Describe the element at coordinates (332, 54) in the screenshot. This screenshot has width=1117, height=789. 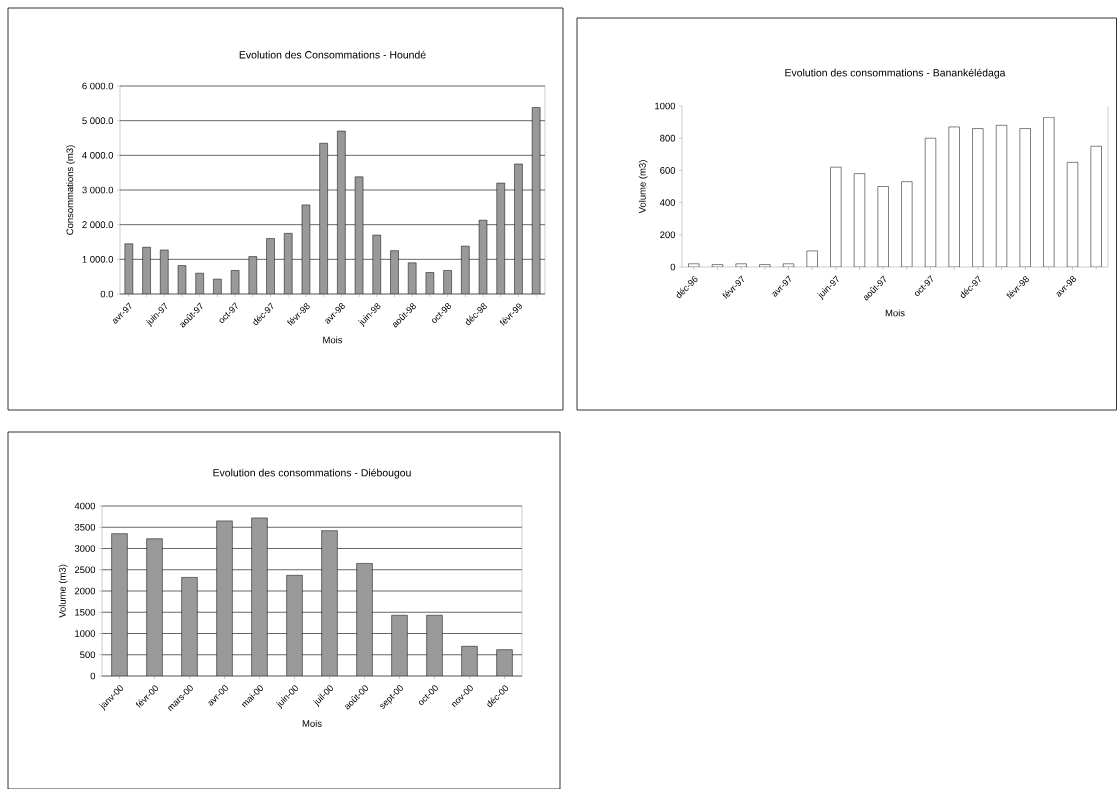
I see `chart-title: Evolution des Consommations - Houndé` at that location.